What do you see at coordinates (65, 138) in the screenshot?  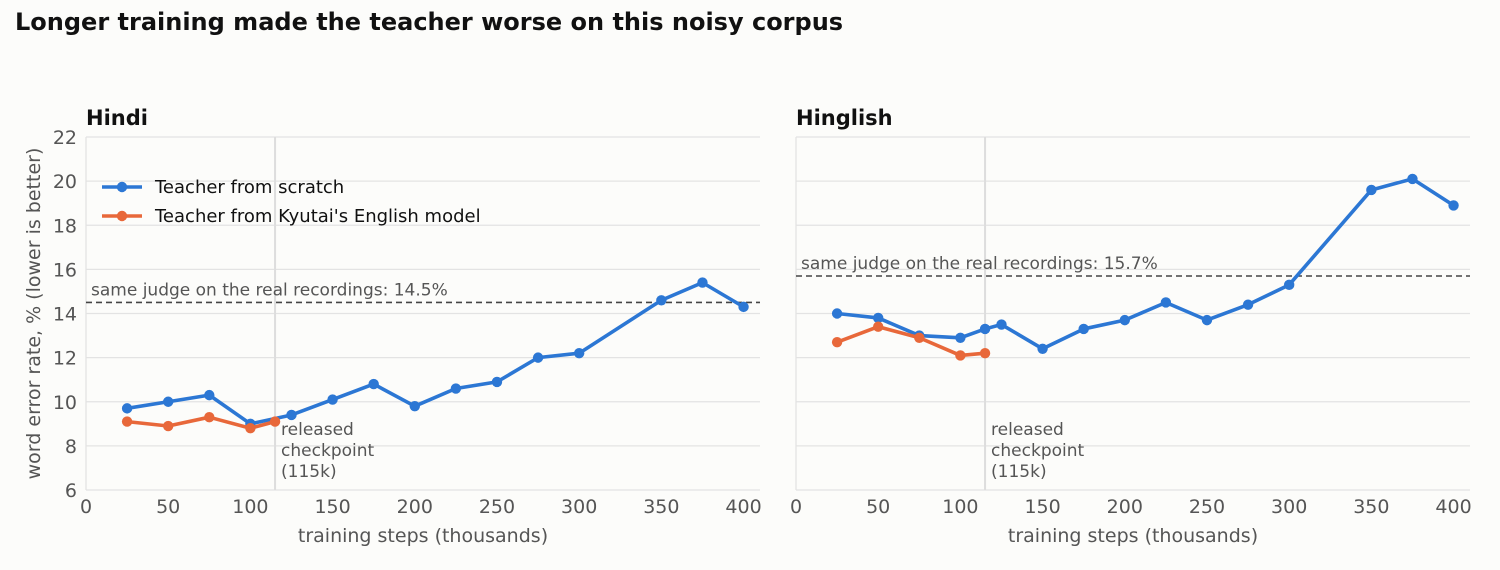 I see `y-tick-label: 22` at bounding box center [65, 138].